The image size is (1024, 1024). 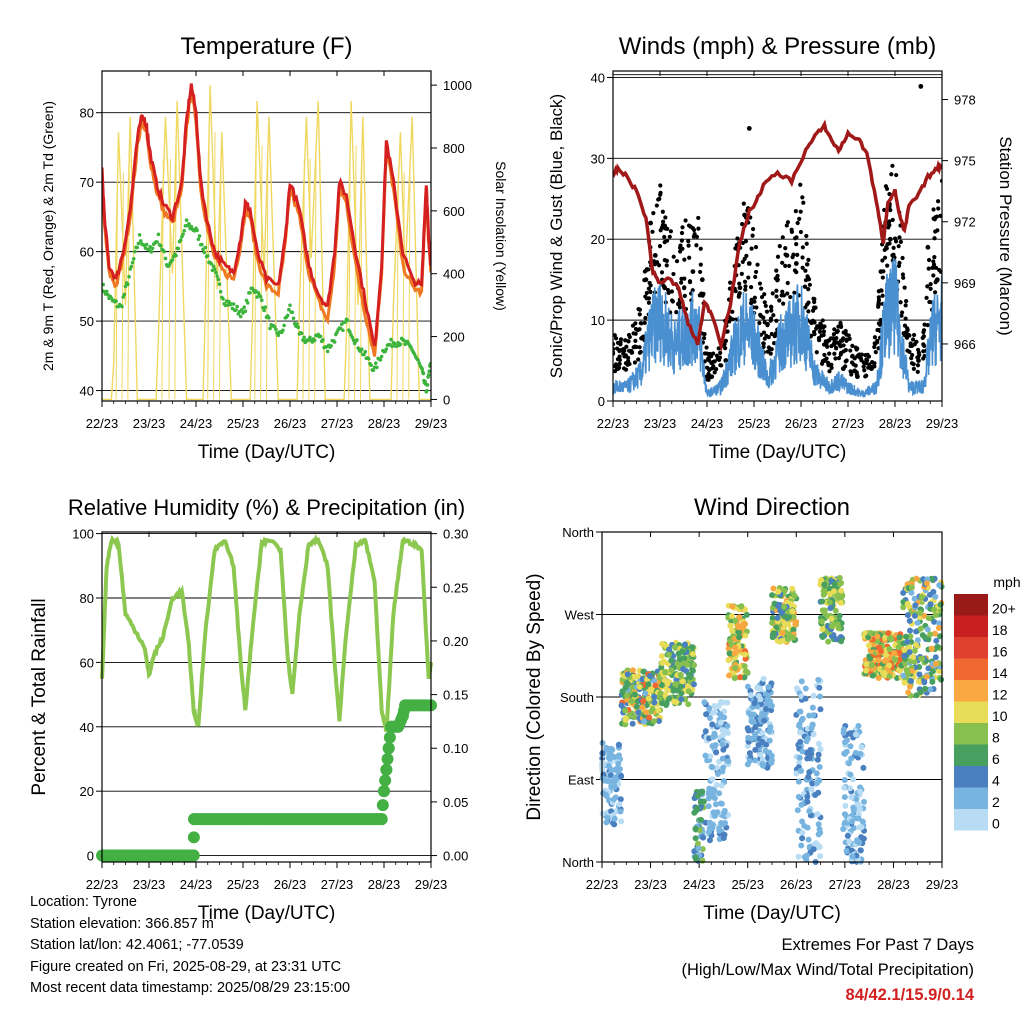 What do you see at coordinates (90, 856) in the screenshot?
I see `y-tick-label: 0` at bounding box center [90, 856].